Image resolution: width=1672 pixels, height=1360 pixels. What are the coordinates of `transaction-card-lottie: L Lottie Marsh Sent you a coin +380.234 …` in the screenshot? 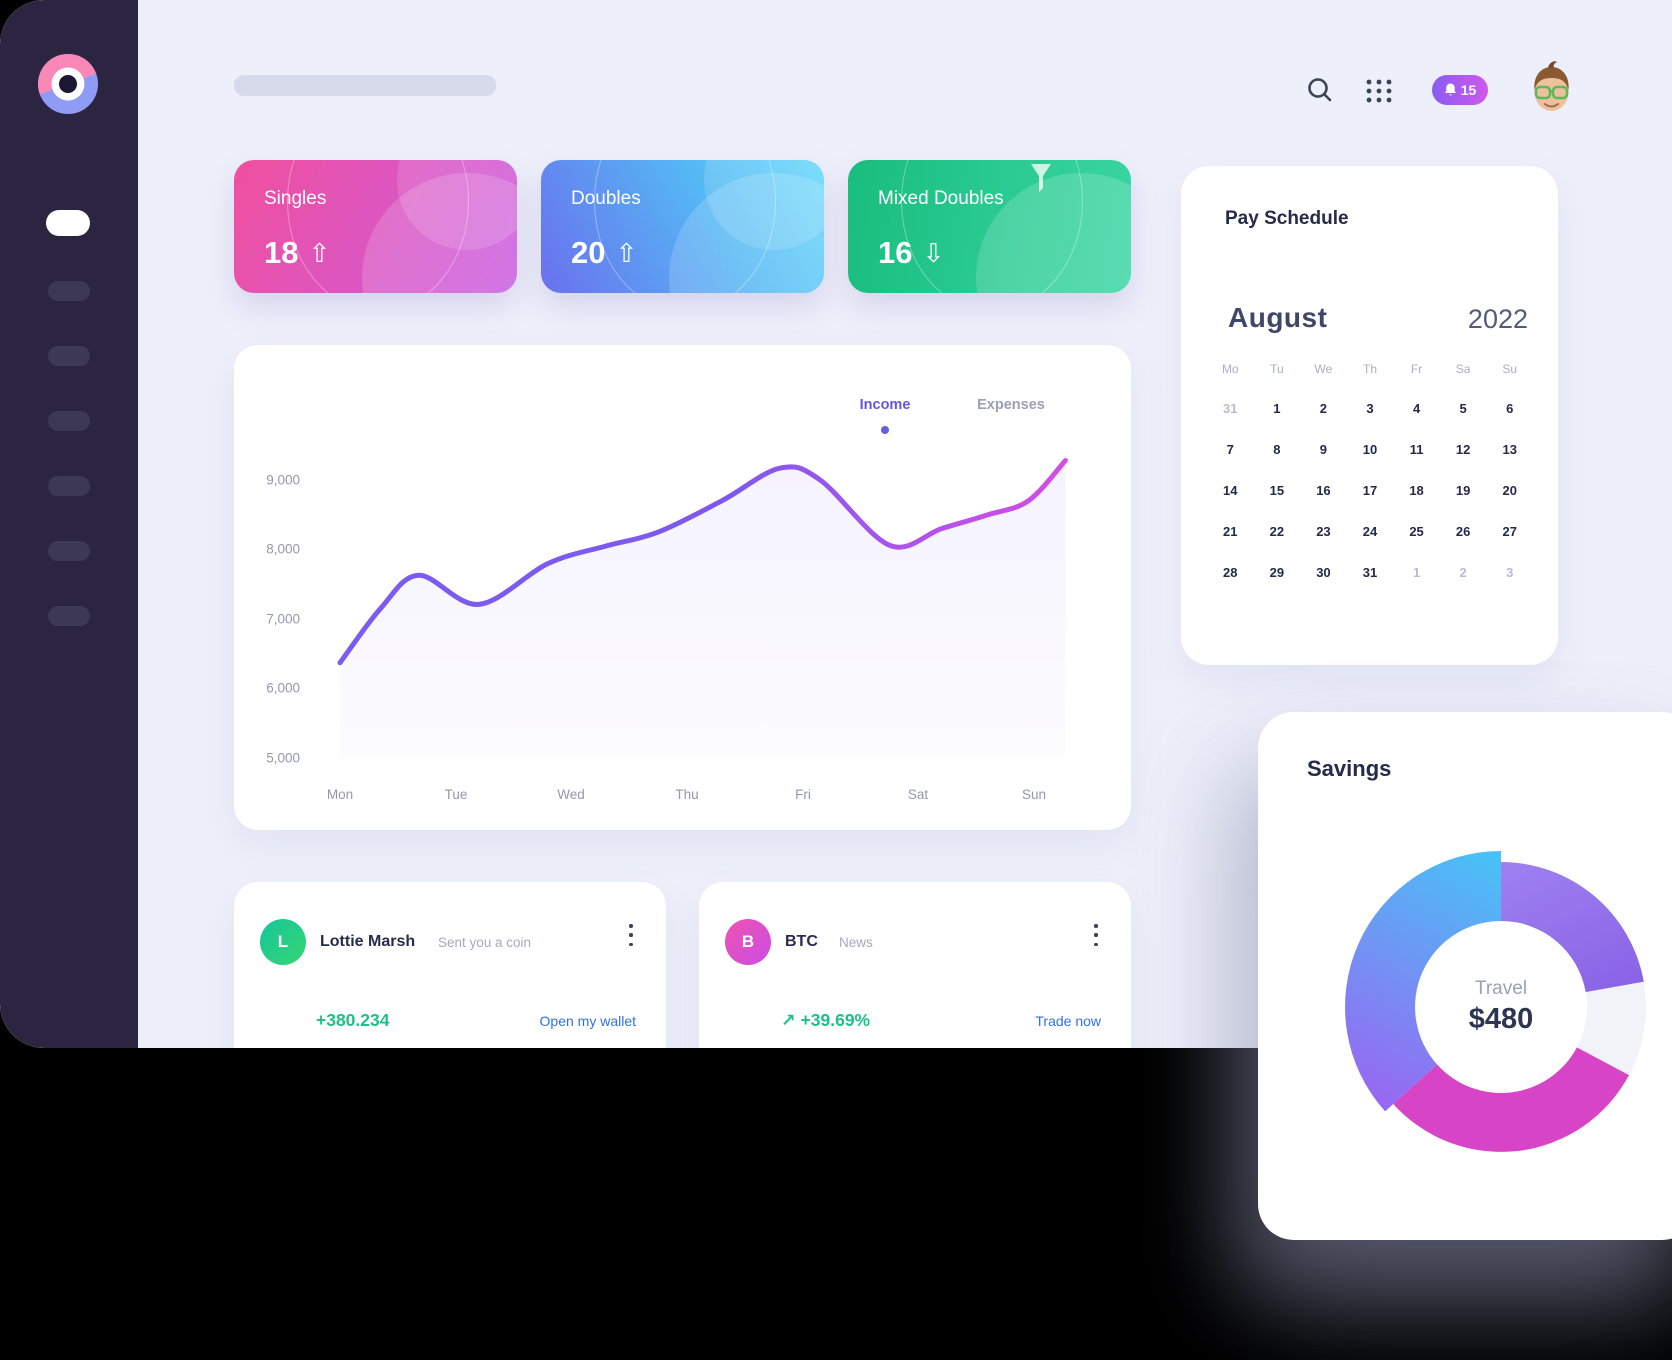 It's located at (450, 965).